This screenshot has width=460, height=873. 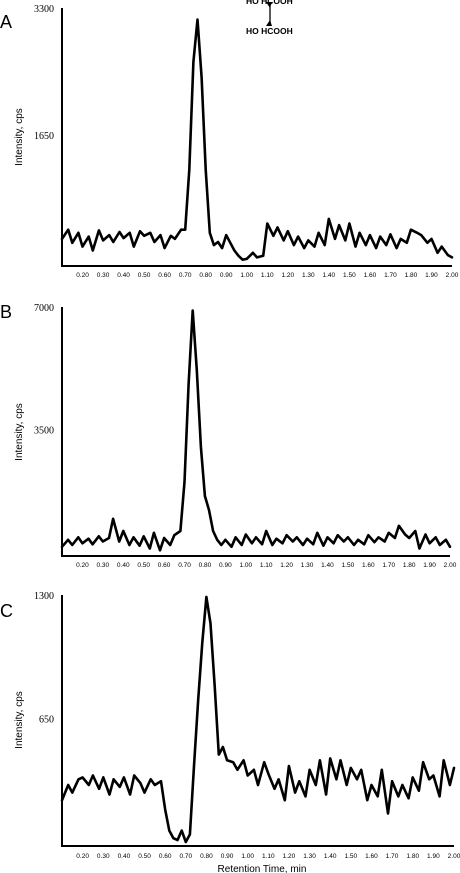 I want to click on y-tick-label: 1300, so click(x=44, y=596).